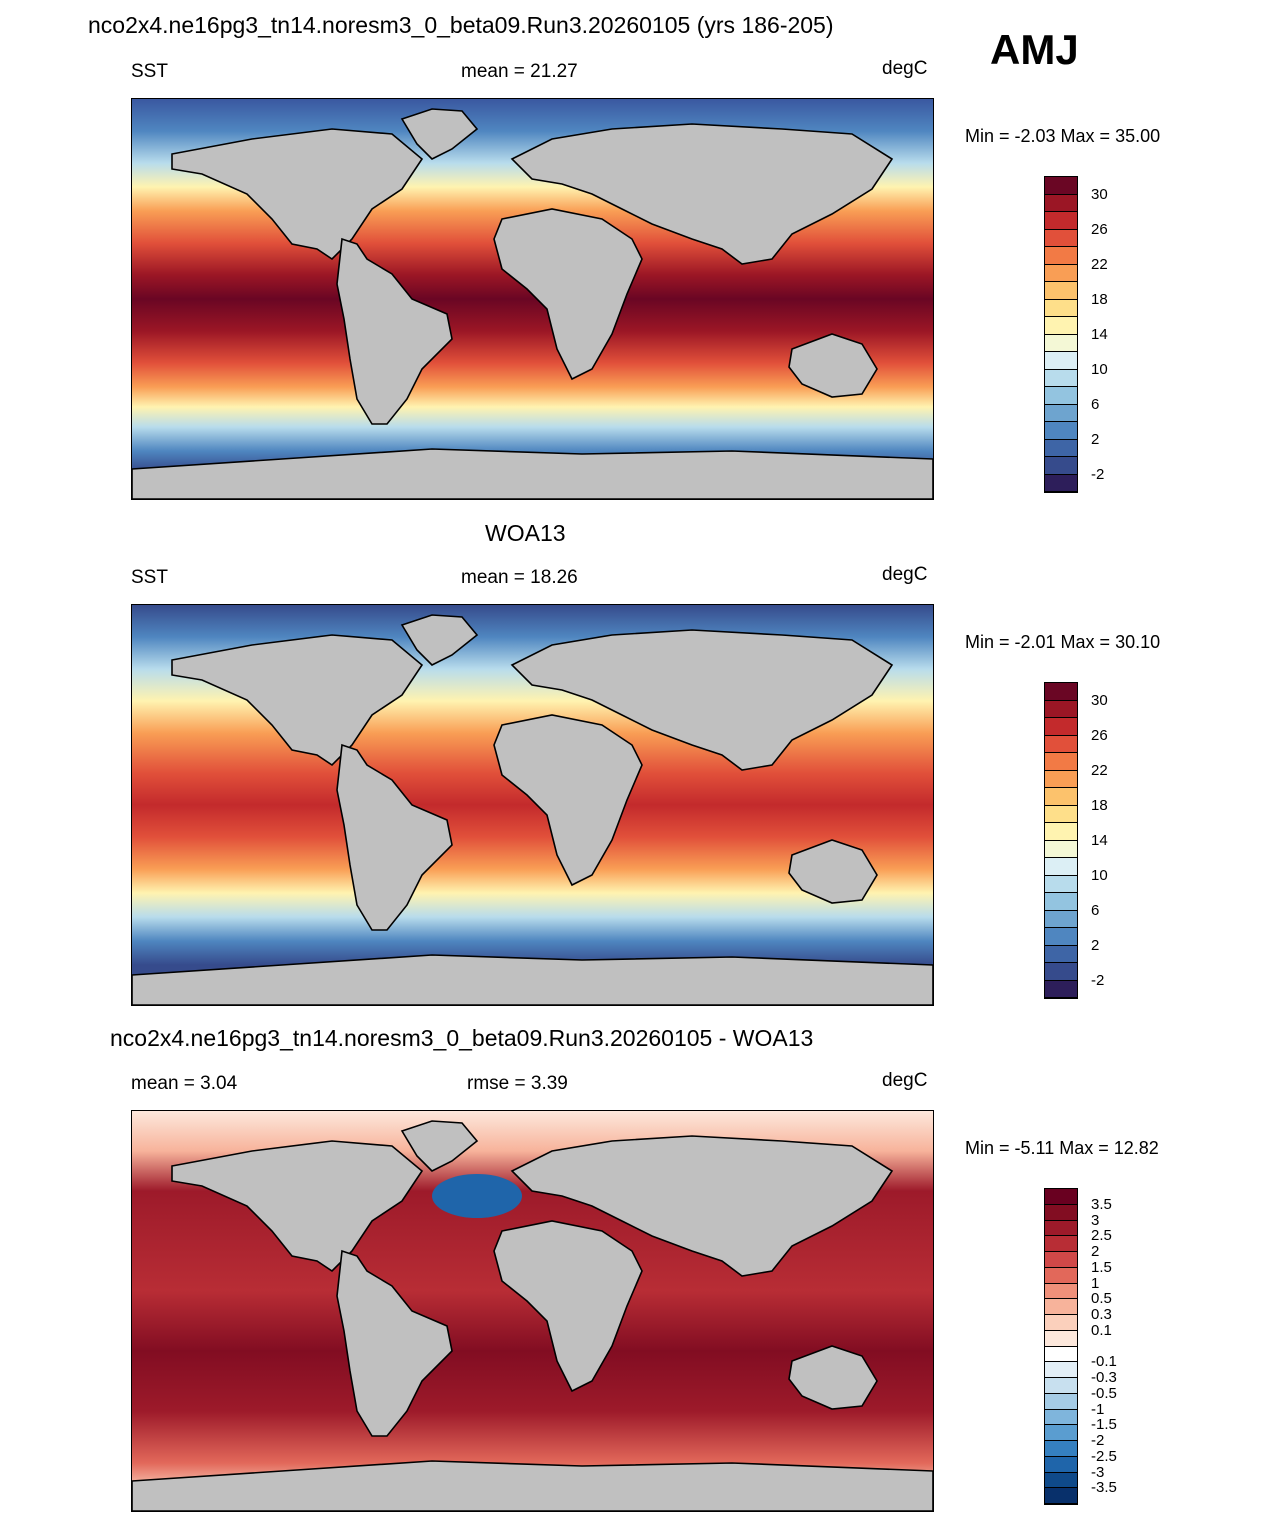 The image size is (1285, 1519). I want to click on season-label: AMJ, so click(1034, 49).